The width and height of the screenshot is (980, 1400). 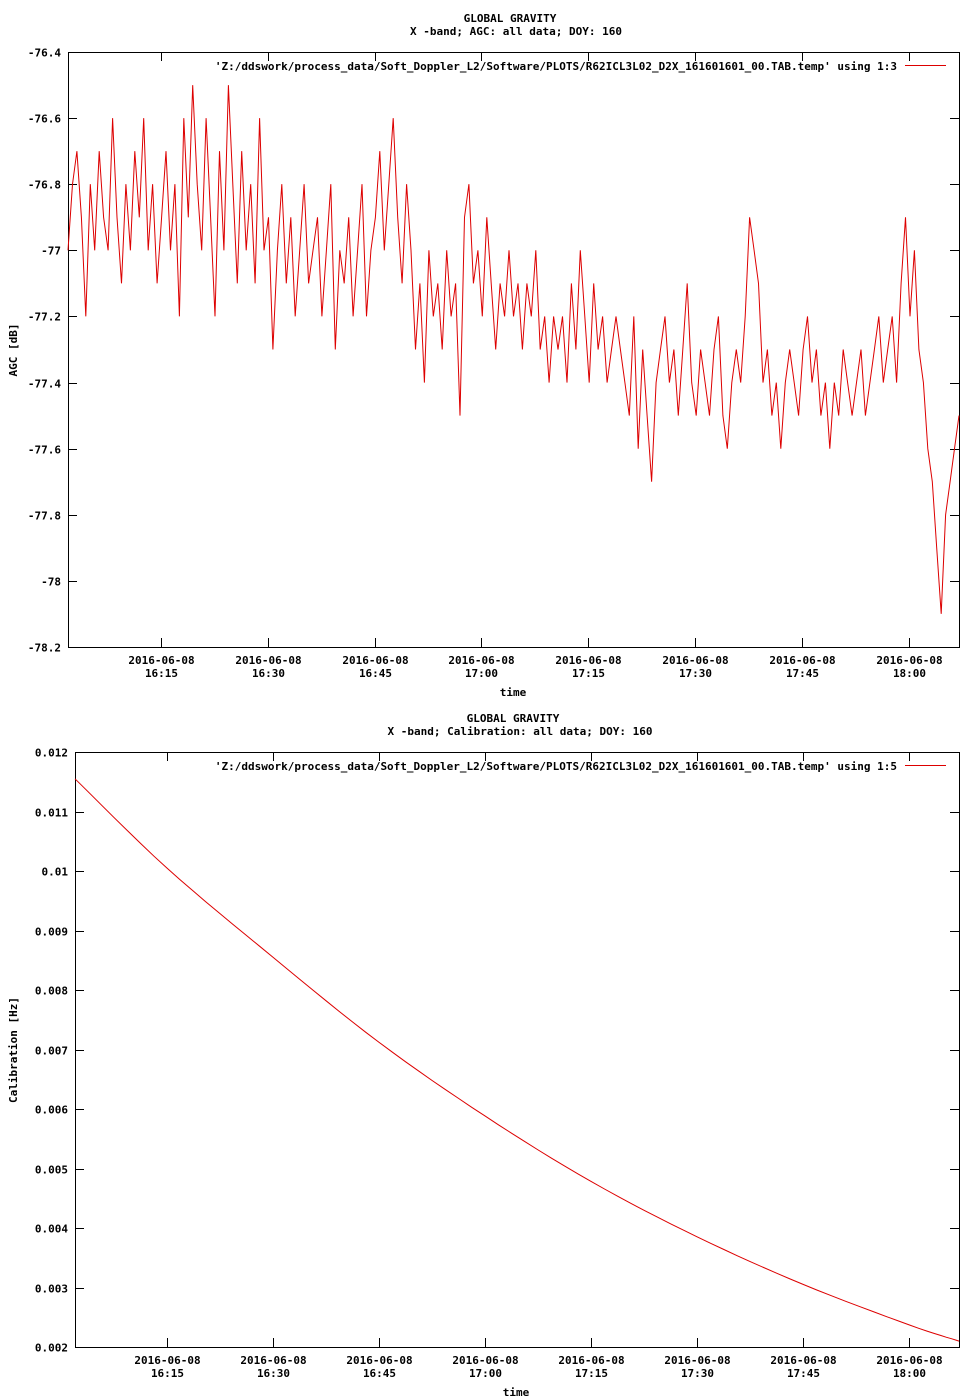 What do you see at coordinates (44, 53) in the screenshot?
I see `y-tick-label: -76.4` at bounding box center [44, 53].